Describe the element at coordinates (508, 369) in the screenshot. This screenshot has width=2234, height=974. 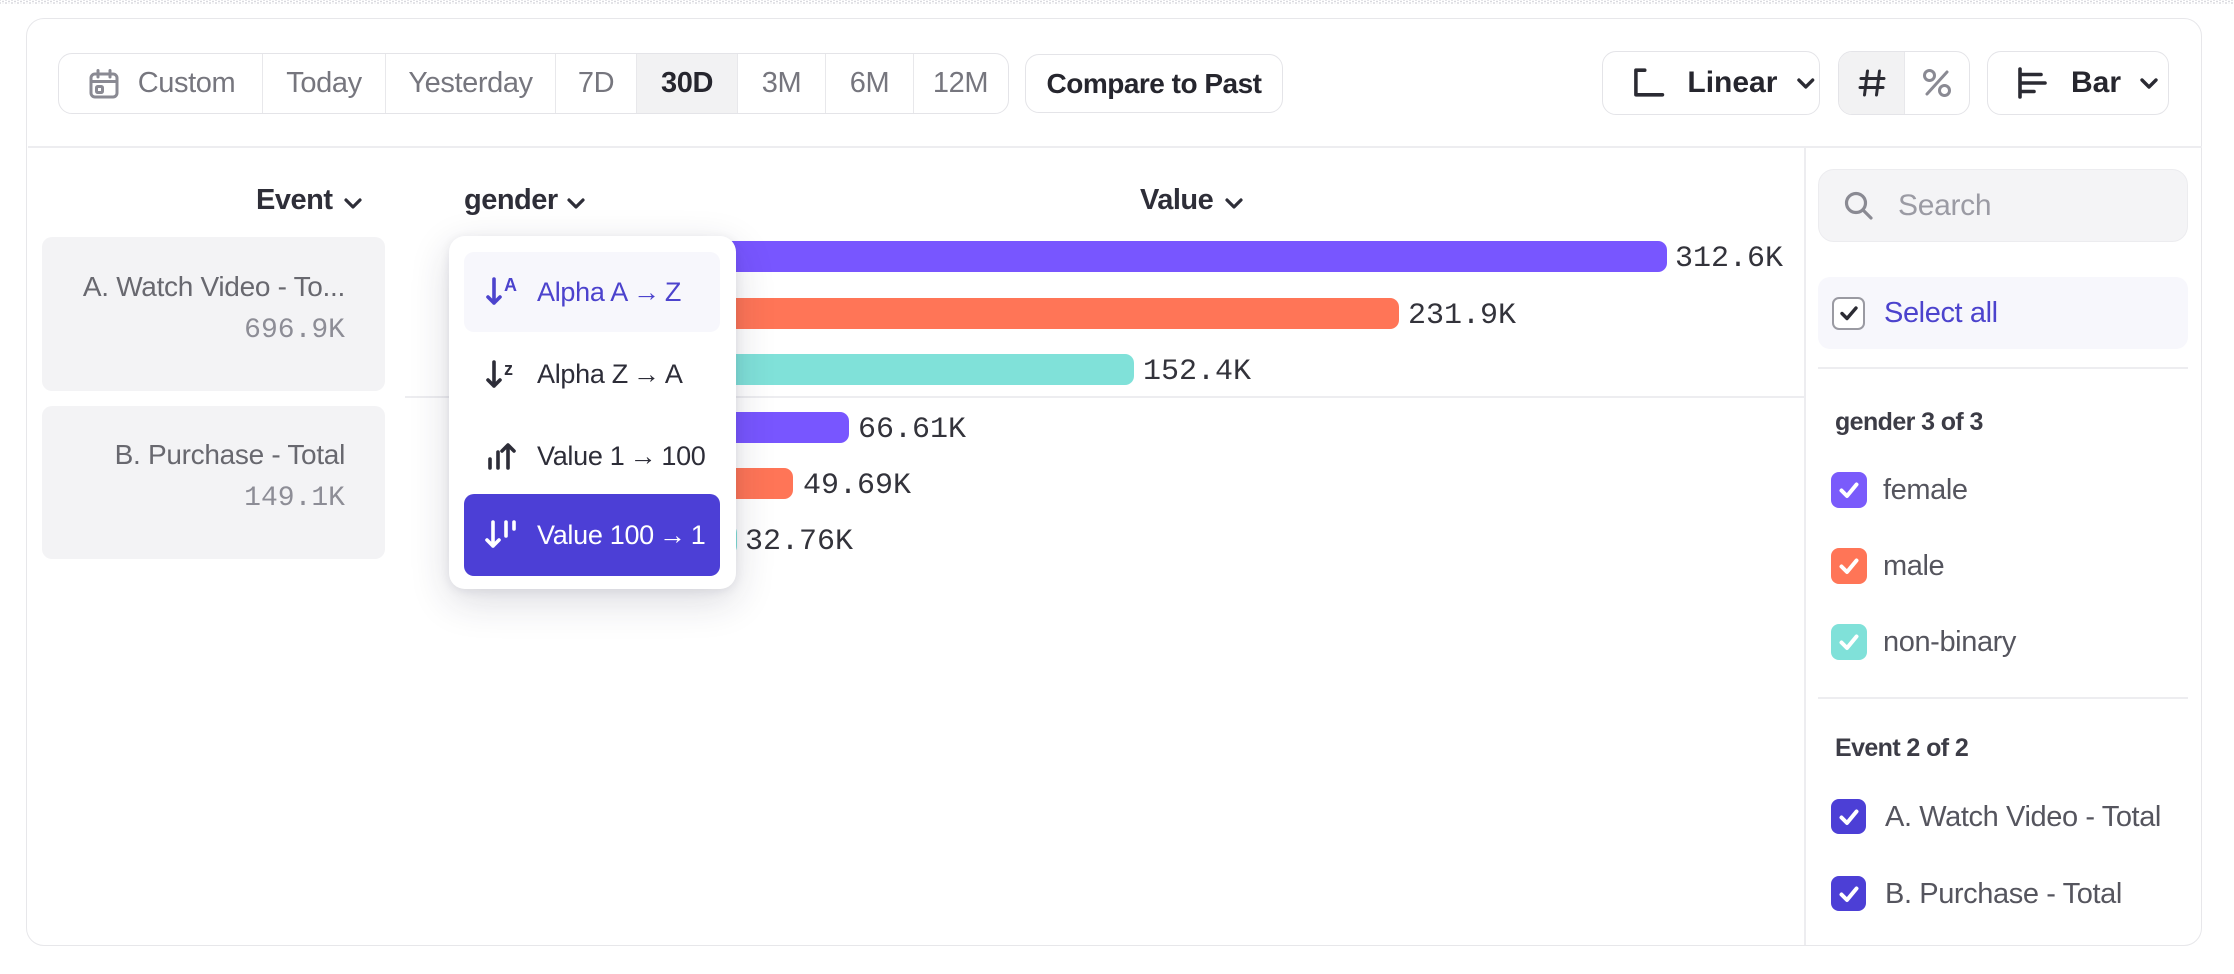
I see `svg-text: z` at that location.